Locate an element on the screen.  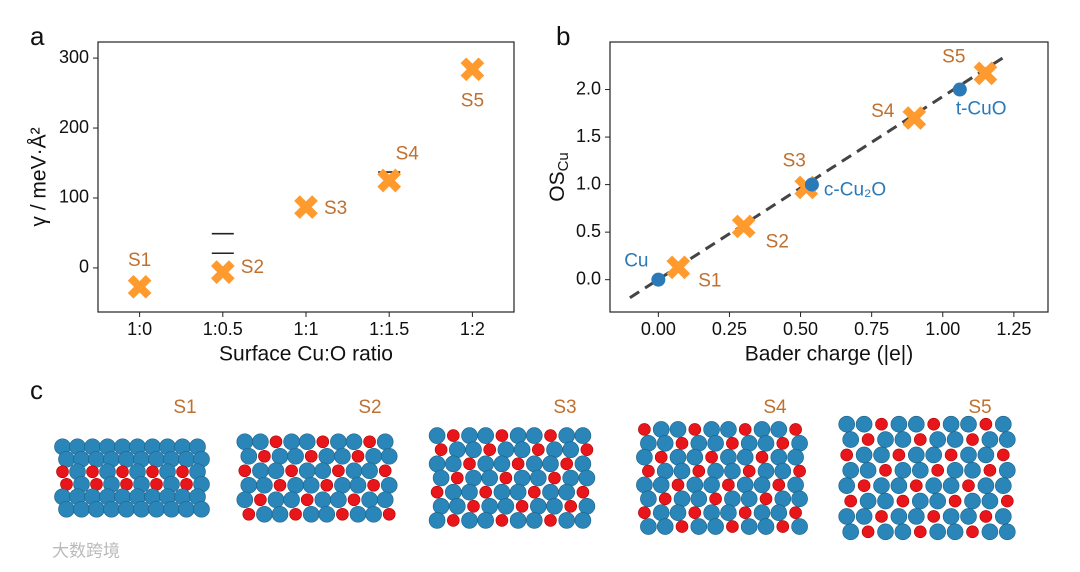
structure-label: S3 is located at coordinates (564, 407).